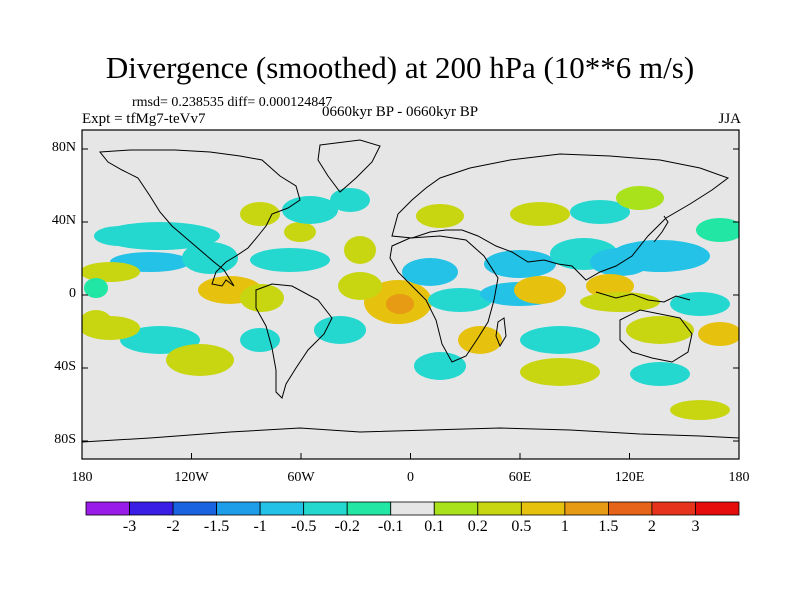 The height and width of the screenshot is (600, 800). What do you see at coordinates (63, 147) in the screenshot?
I see `y-tick-label: 80N` at bounding box center [63, 147].